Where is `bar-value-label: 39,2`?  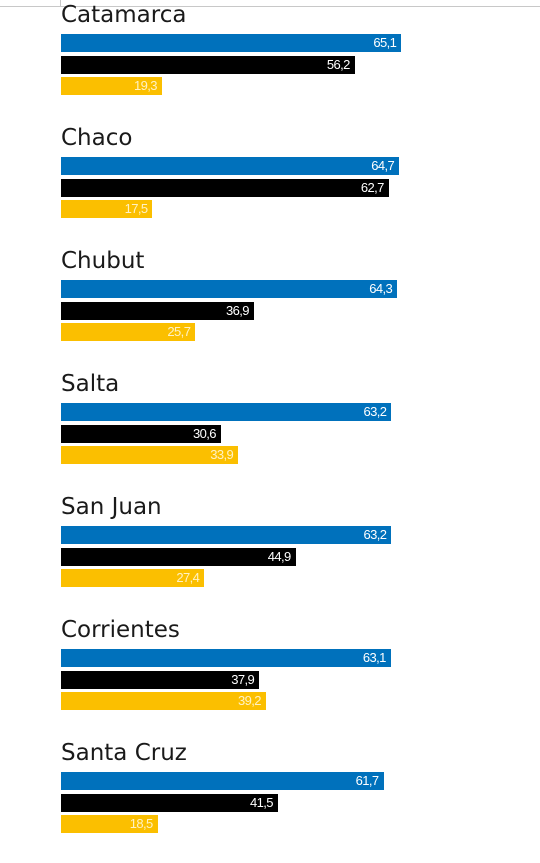
bar-value-label: 39,2 is located at coordinates (249, 700).